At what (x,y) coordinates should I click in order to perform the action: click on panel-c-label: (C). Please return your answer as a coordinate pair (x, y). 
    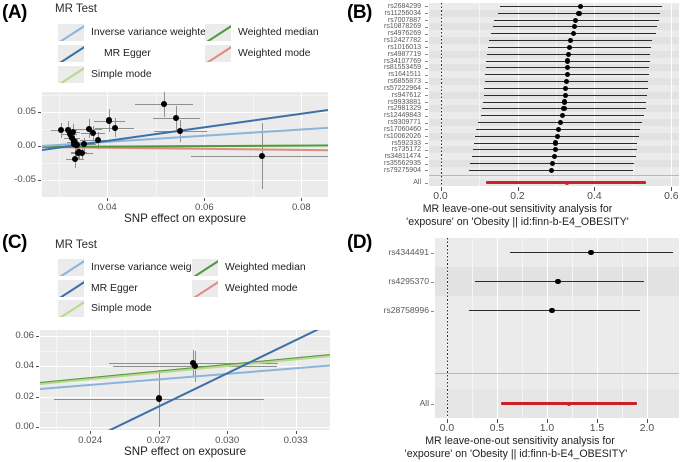
    Looking at the image, I should click on (14, 242).